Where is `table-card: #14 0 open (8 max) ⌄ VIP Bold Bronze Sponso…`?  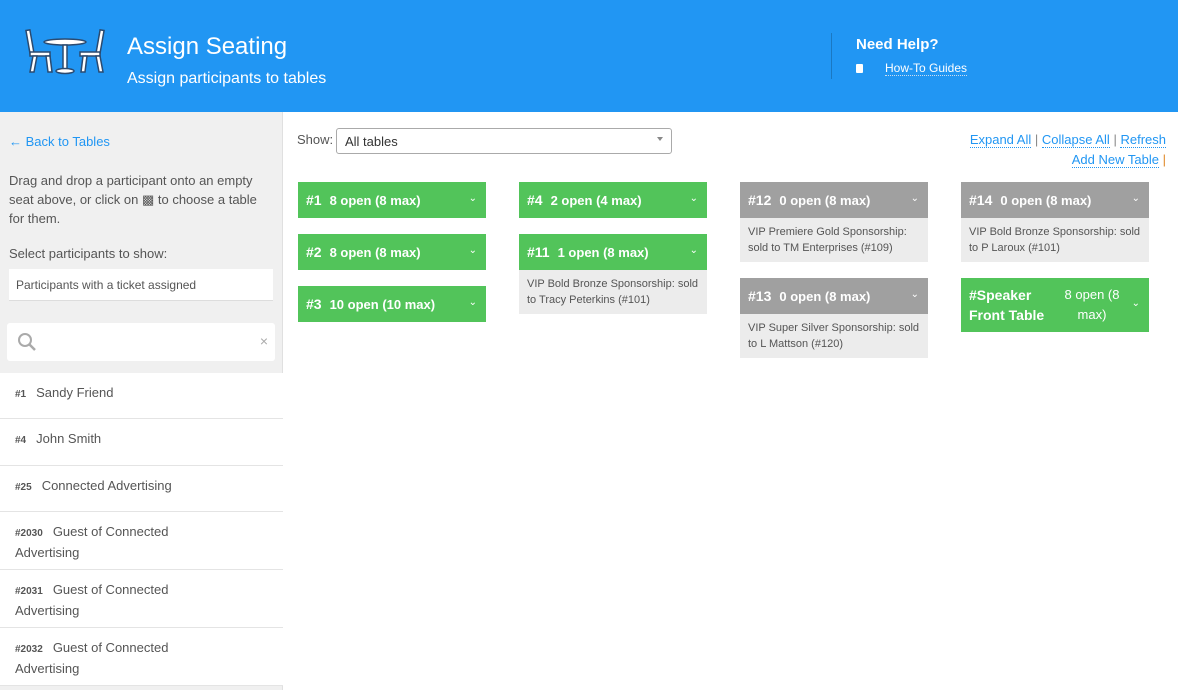 table-card: #14 0 open (8 max) ⌄ VIP Bold Bronze Sponso… is located at coordinates (1055, 222).